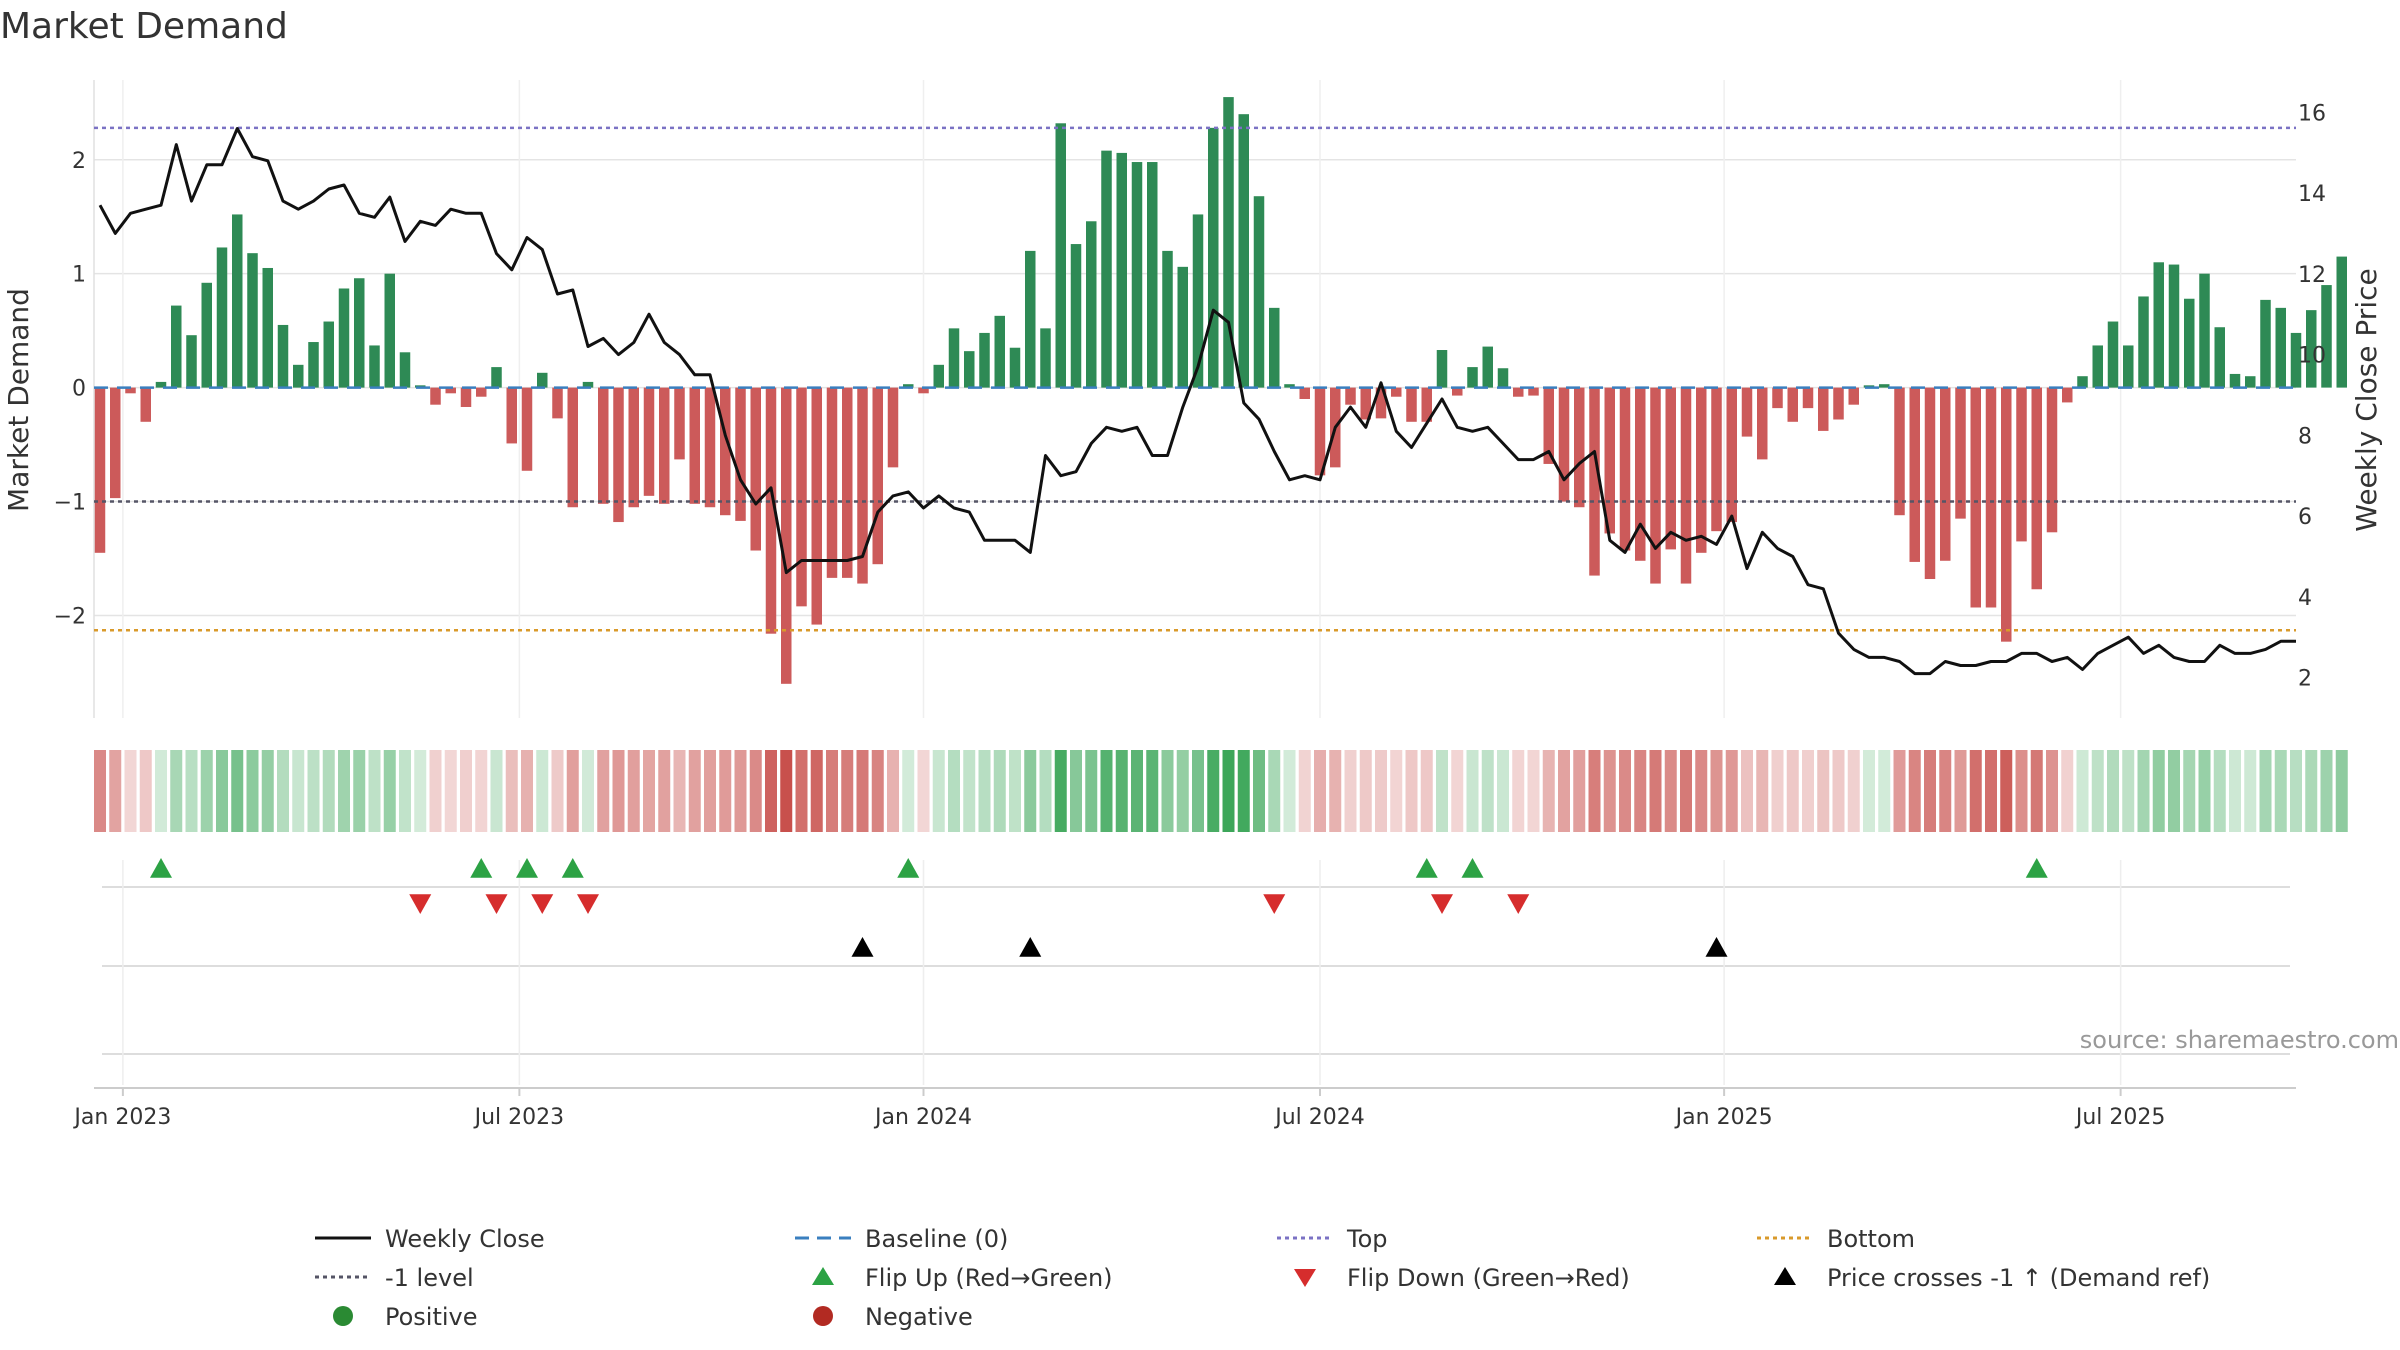 The image size is (2400, 1350). I want to click on x-tick-label: Jan 2025, so click(1723, 1117).